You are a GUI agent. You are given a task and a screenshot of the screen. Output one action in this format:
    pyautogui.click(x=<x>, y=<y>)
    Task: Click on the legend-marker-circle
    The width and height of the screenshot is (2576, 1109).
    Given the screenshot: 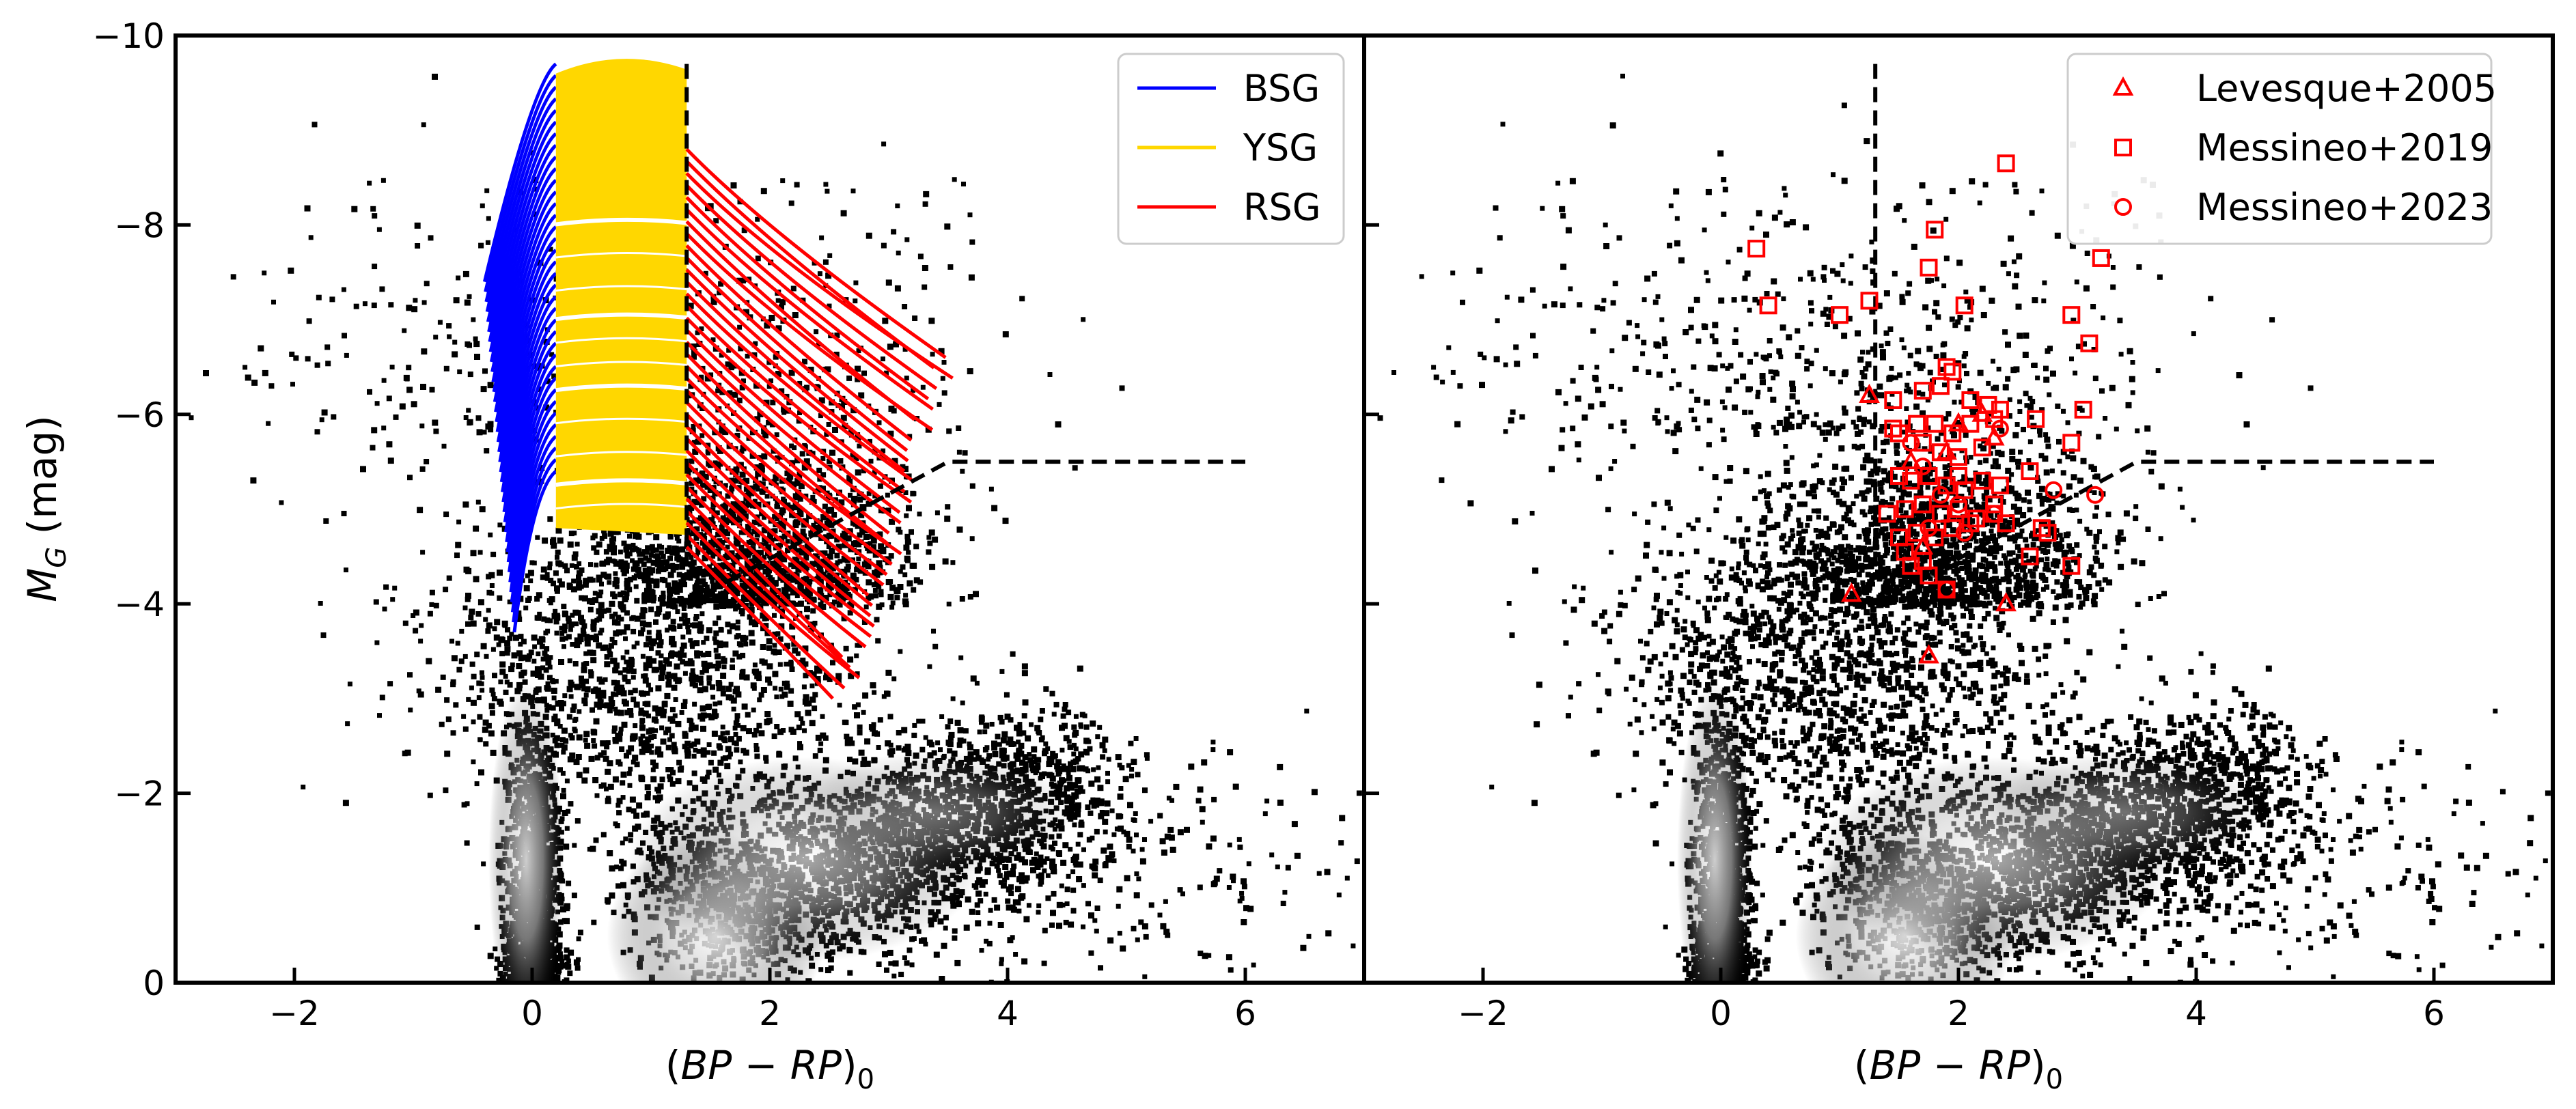 What is the action you would take?
    pyautogui.click(x=2123, y=207)
    